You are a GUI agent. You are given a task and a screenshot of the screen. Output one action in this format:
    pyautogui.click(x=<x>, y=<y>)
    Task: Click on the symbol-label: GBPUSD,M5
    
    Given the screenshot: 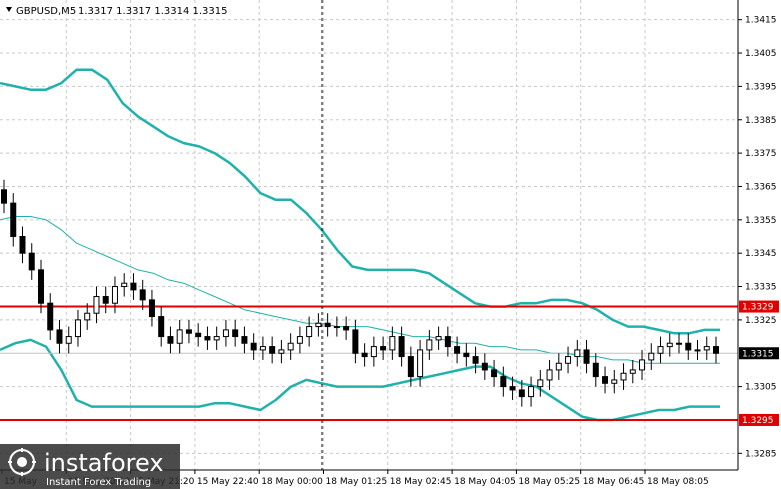 What is the action you would take?
    pyautogui.click(x=46, y=11)
    